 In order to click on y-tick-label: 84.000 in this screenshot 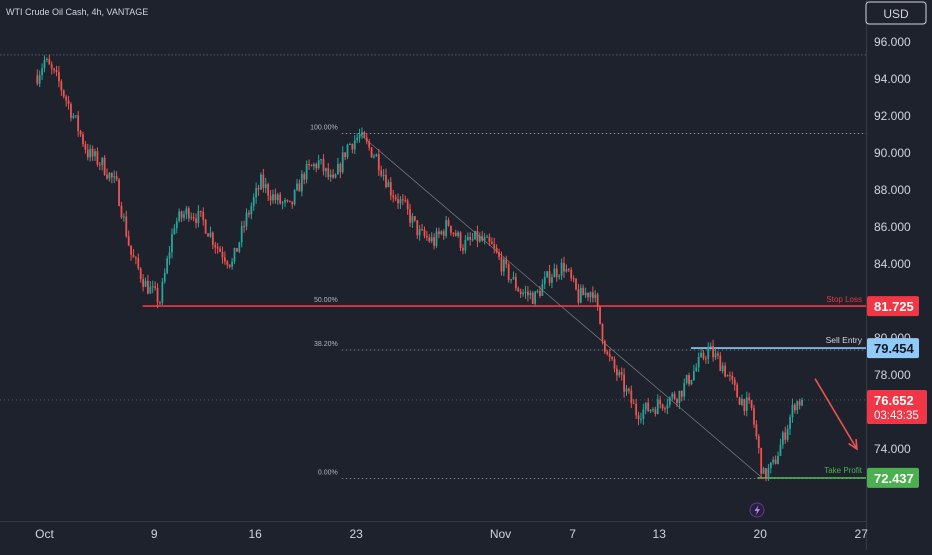, I will do `click(892, 264)`.